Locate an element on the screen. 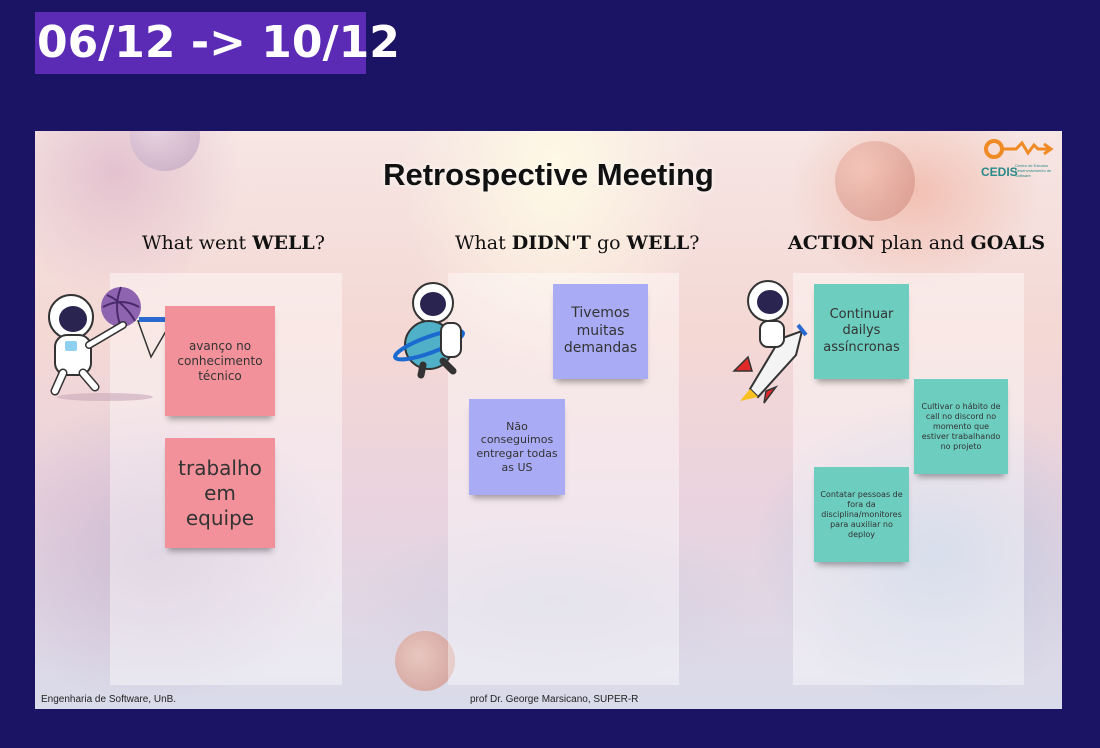 Image resolution: width=1100 pixels, height=748 pixels. footer-center: prof Dr. George Marsicano, SUPER-R is located at coordinates (554, 699).